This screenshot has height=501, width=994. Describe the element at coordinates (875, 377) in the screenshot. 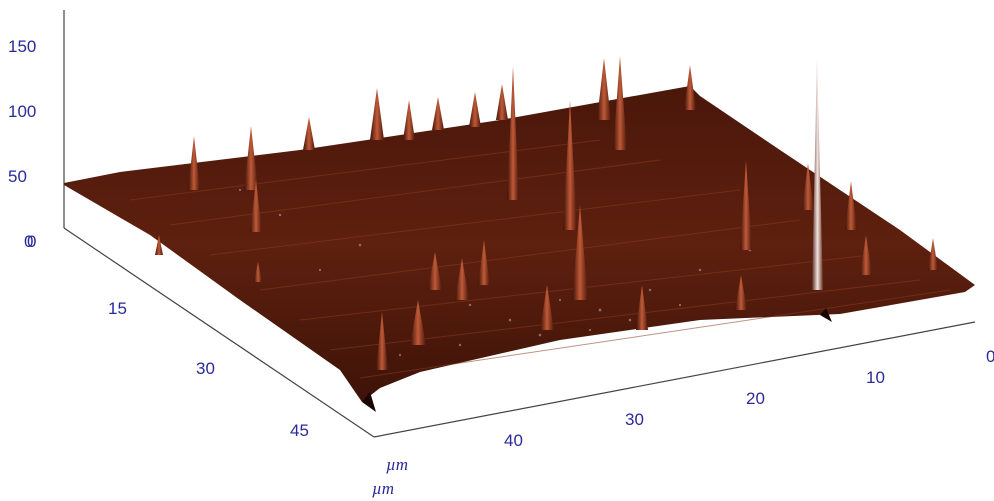

I see `x-tick-label: 10` at that location.